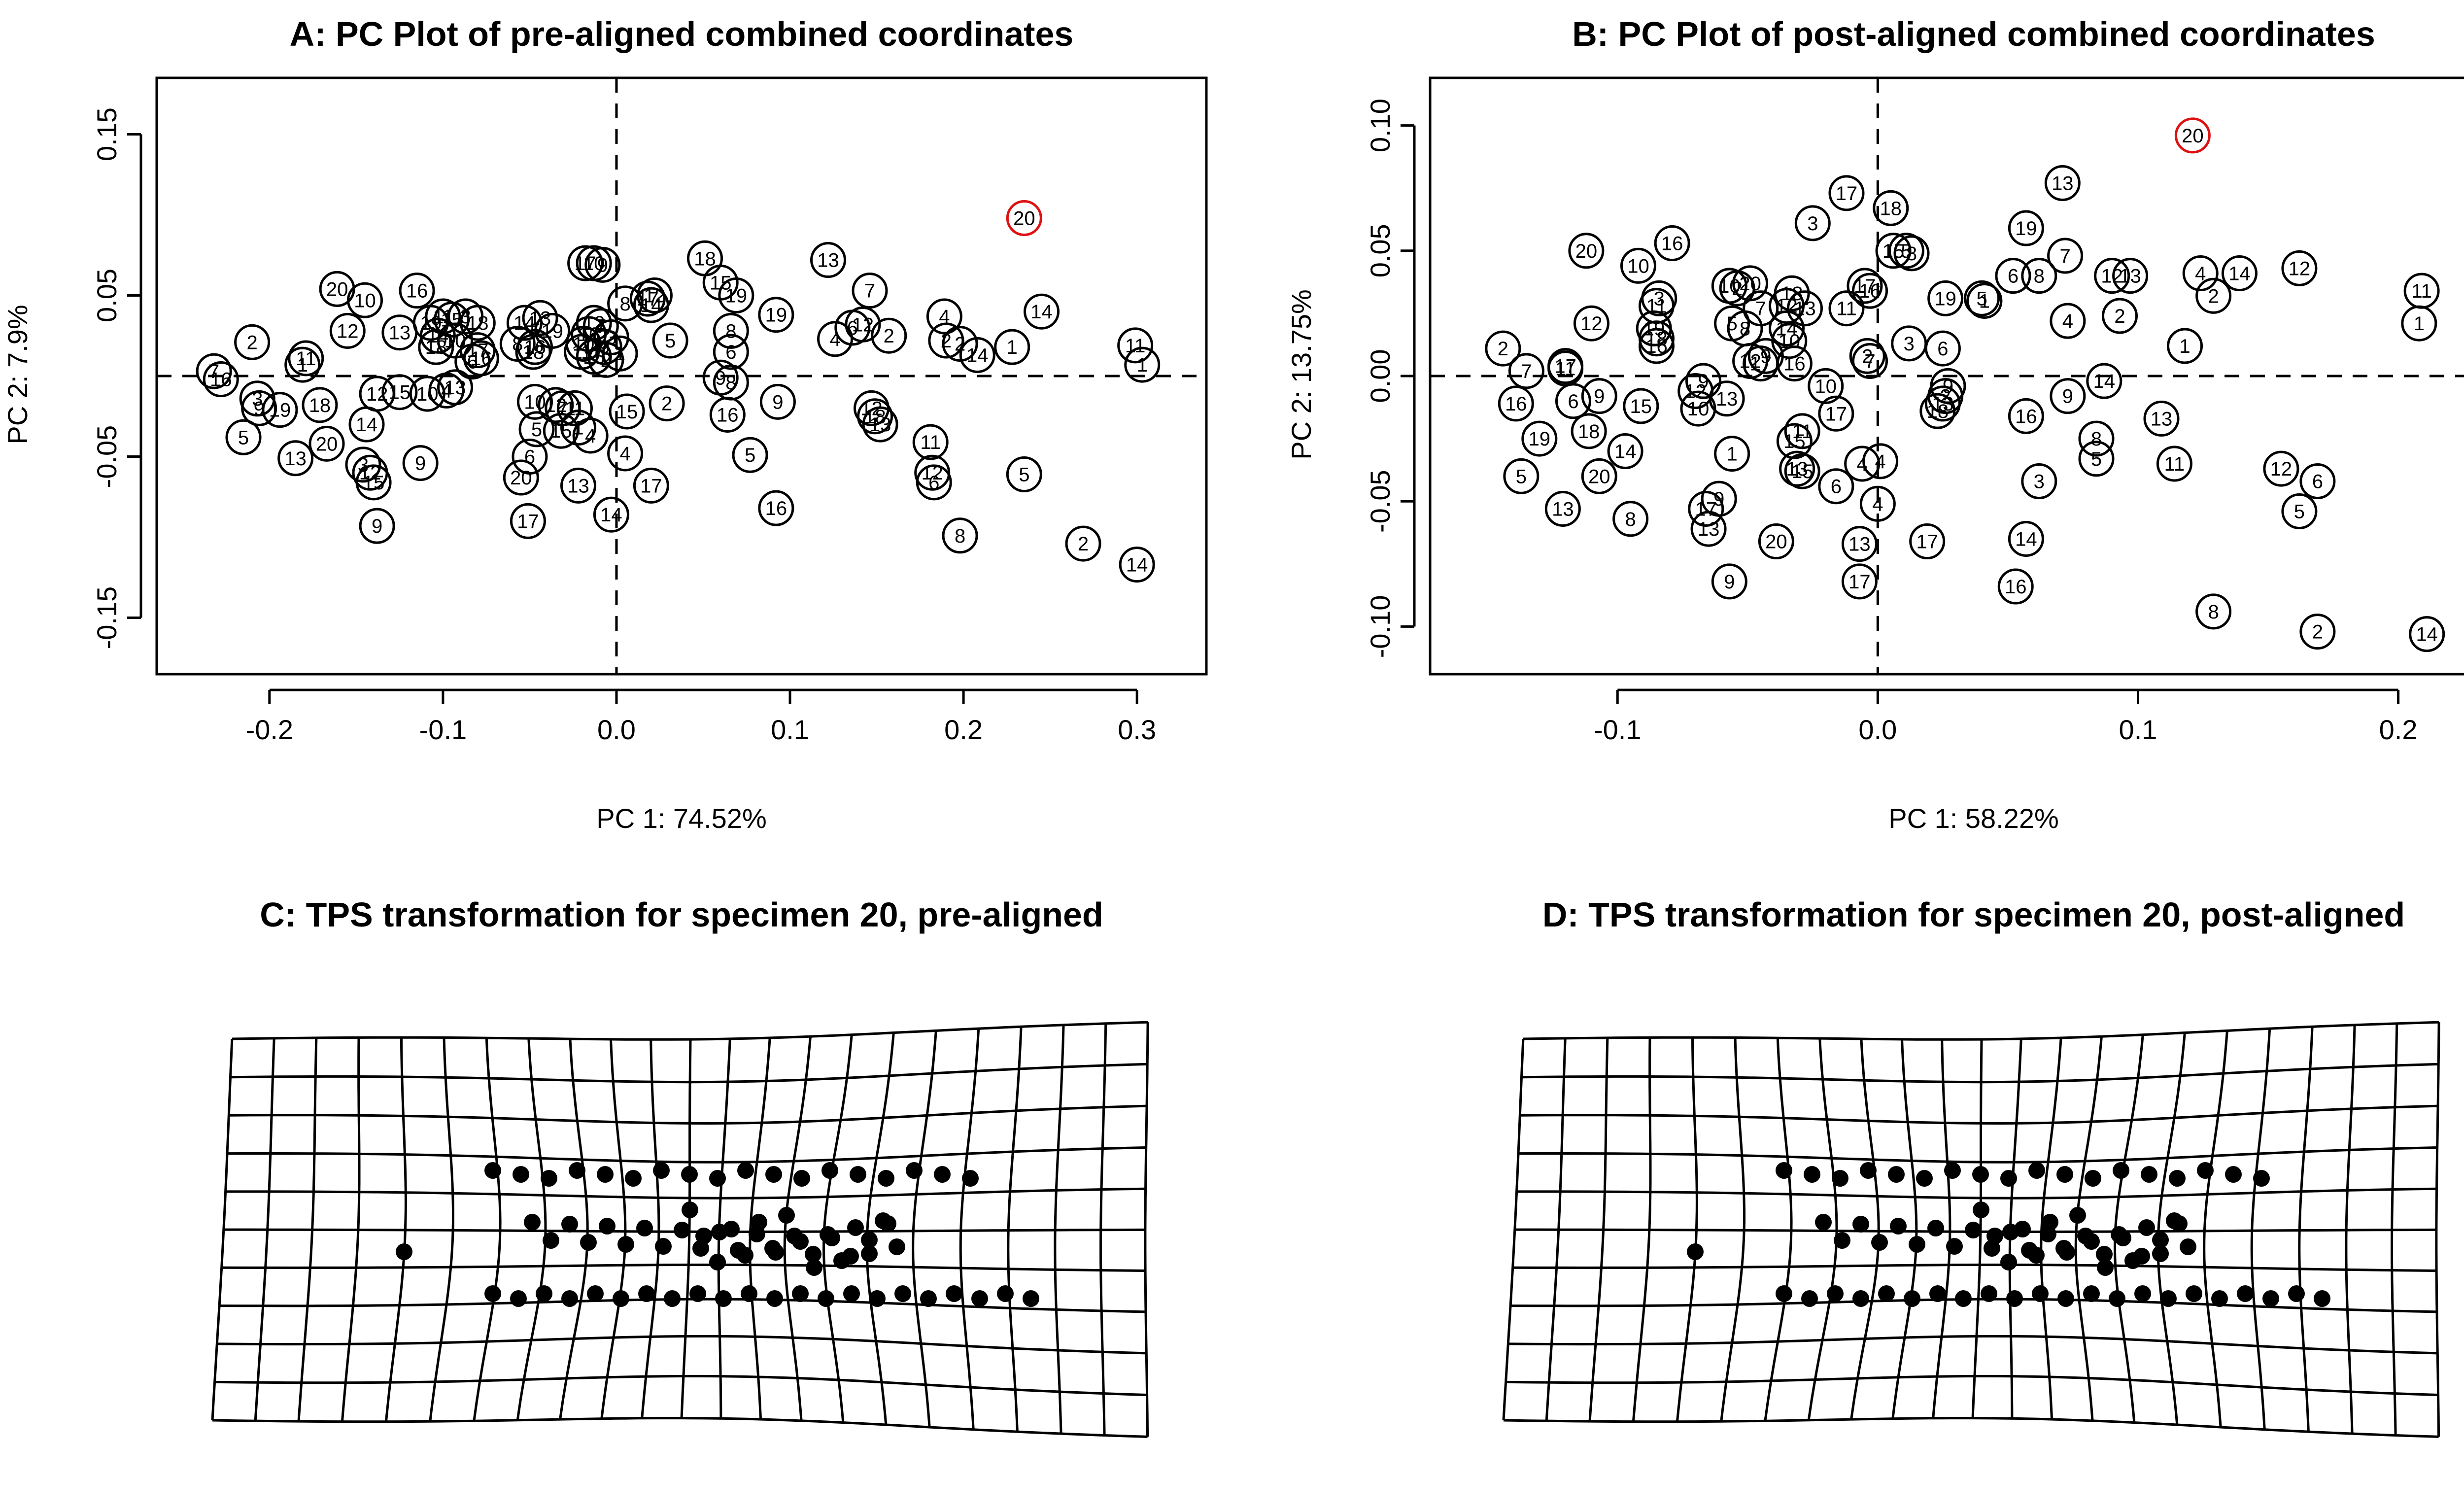 The image size is (2464, 1509). What do you see at coordinates (1732, 1229) in the screenshot?
I see `panel-d-grid-column-line` at bounding box center [1732, 1229].